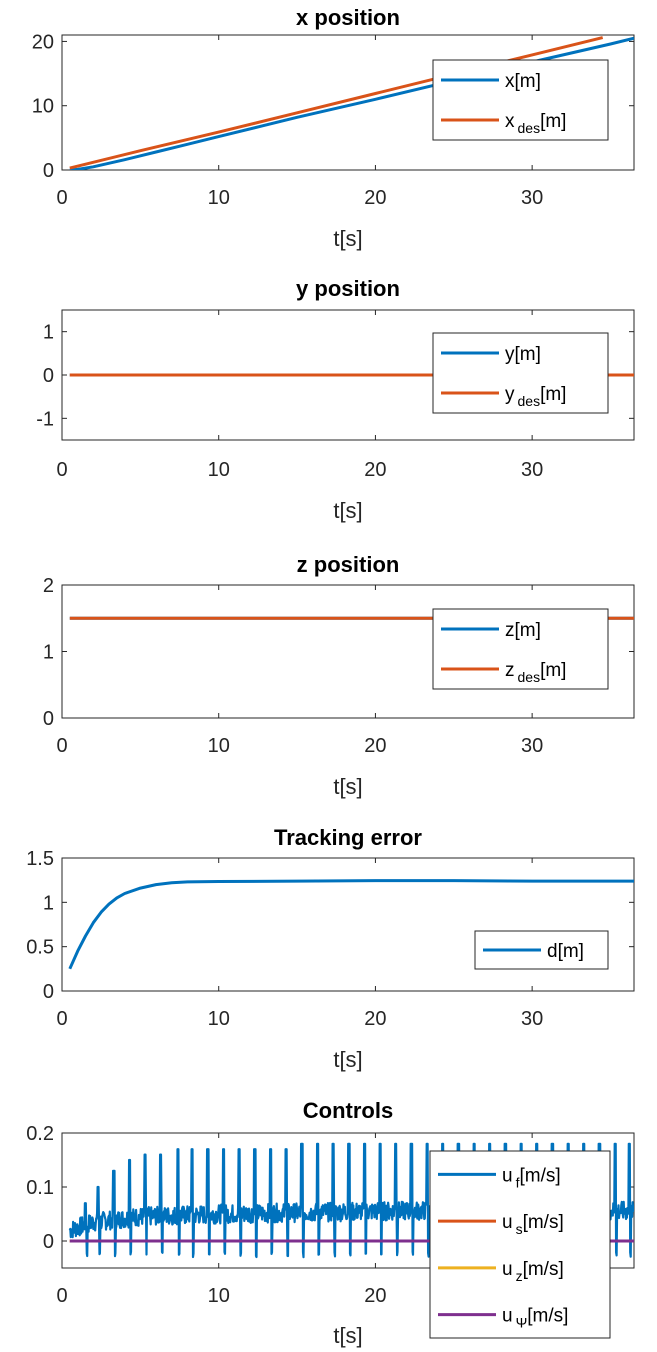 Image resolution: width=657 pixels, height=1352 pixels. I want to click on legend-label: u f[m/s], so click(531, 1177).